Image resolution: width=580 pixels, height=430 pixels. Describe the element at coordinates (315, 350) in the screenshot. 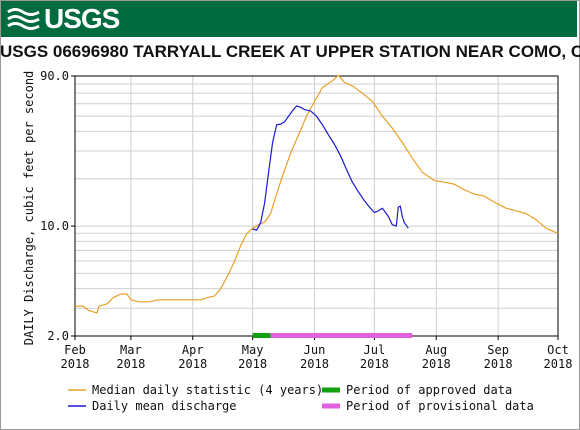

I see `x-tick-label-month: Jun` at that location.